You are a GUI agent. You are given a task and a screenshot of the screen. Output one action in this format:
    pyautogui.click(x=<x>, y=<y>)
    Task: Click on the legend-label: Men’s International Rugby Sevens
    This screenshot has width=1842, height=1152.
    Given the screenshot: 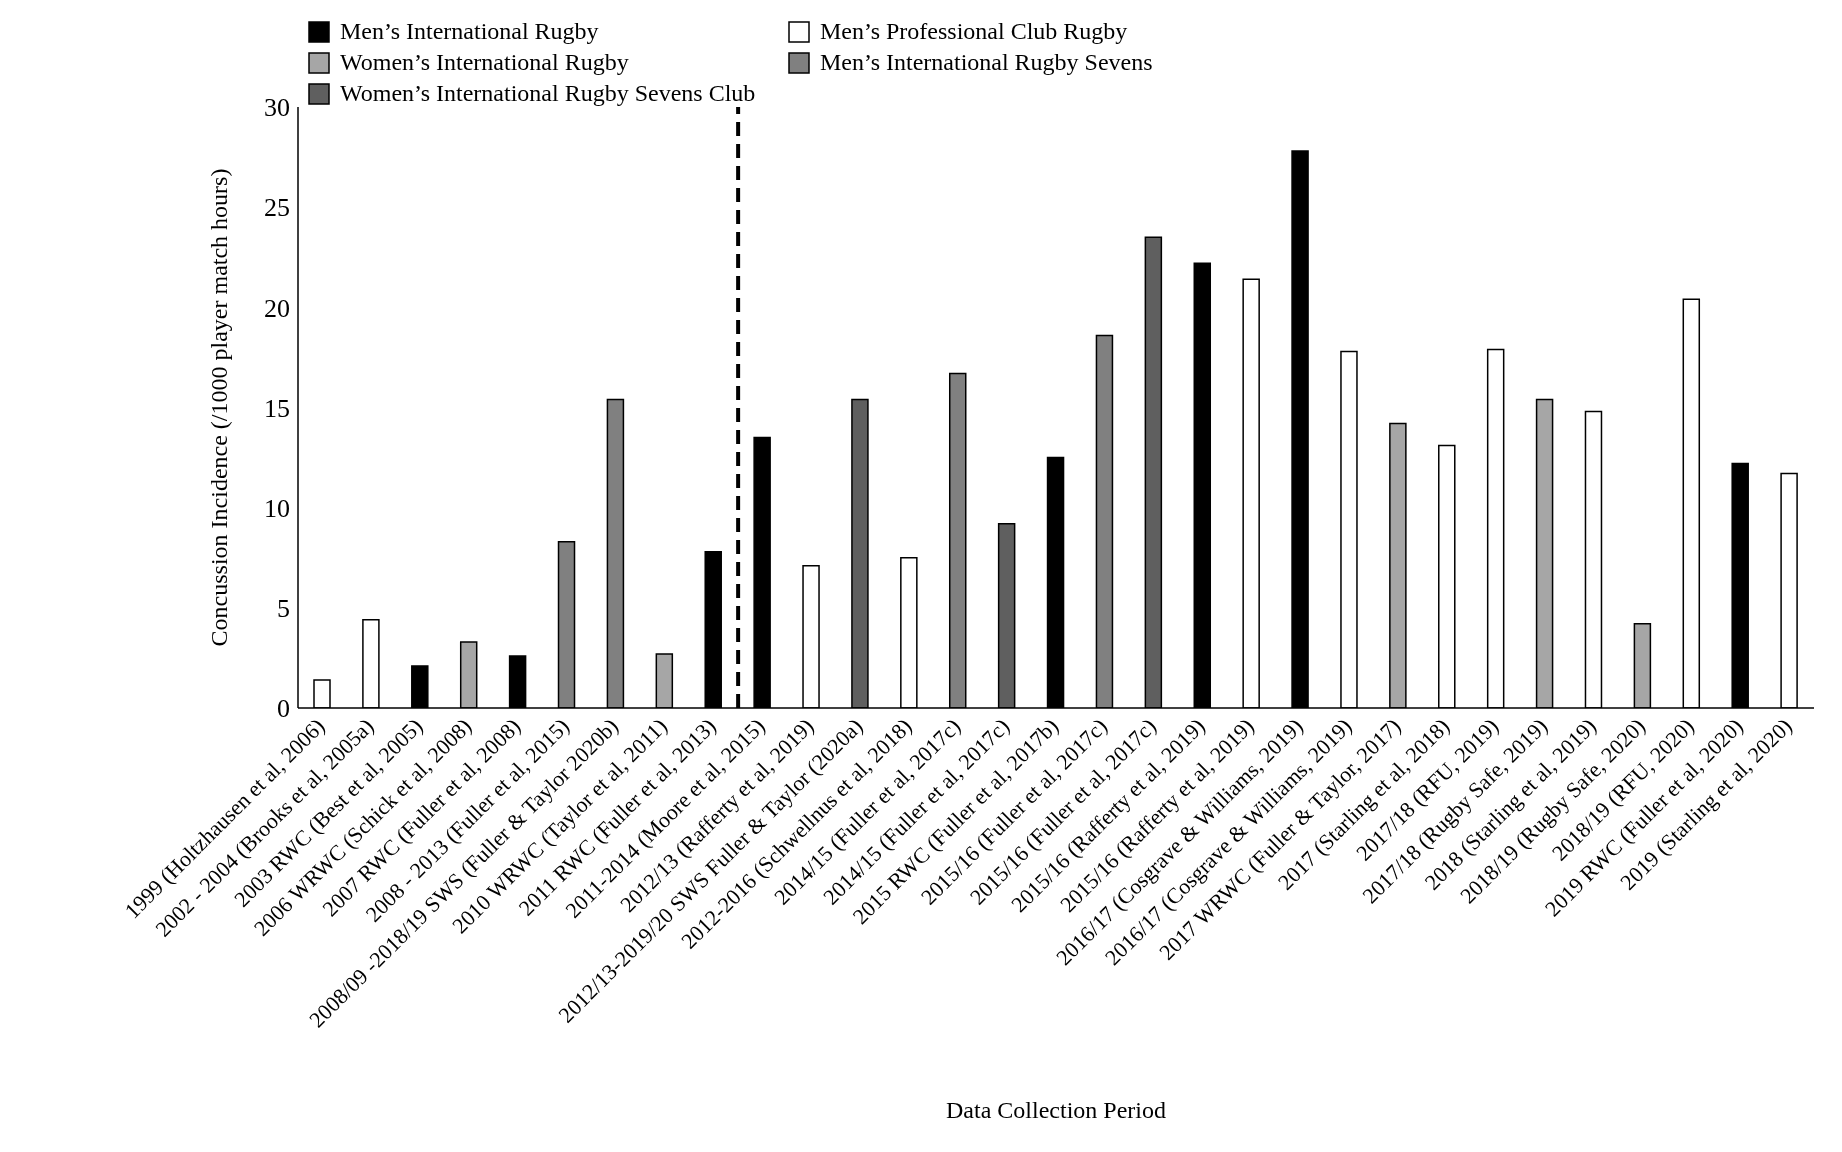 What is the action you would take?
    pyautogui.click(x=986, y=62)
    